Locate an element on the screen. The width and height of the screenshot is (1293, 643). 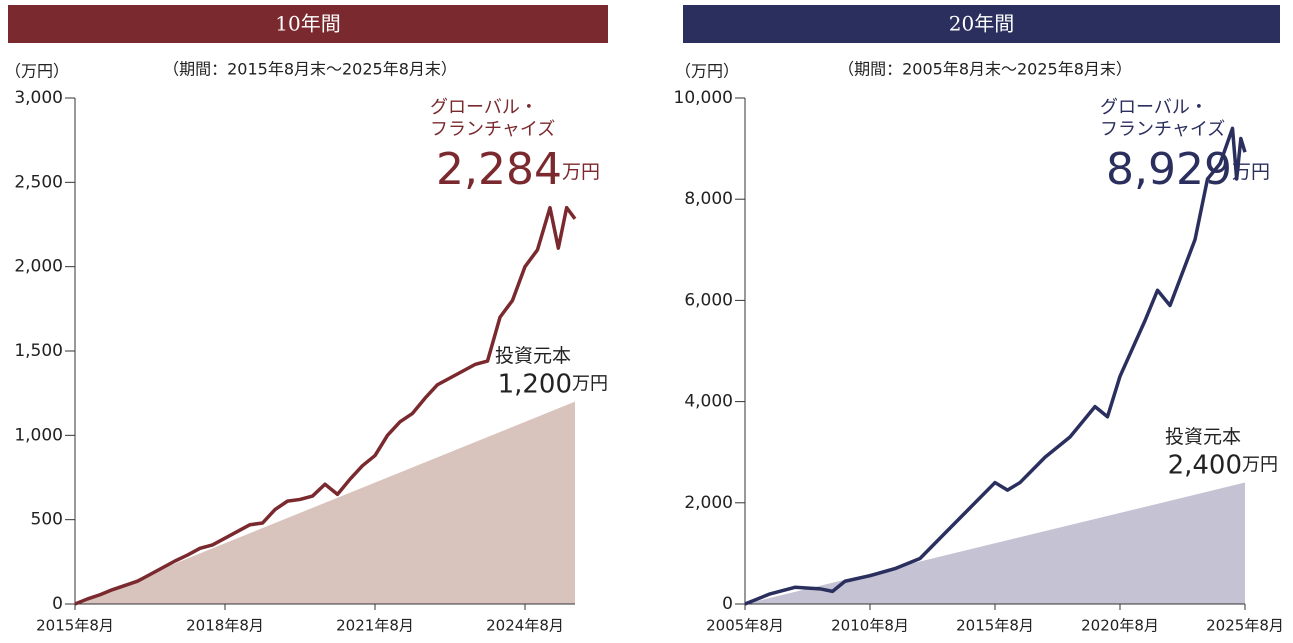
fund-end-label: 8,929万円 is located at coordinates (1188, 169).